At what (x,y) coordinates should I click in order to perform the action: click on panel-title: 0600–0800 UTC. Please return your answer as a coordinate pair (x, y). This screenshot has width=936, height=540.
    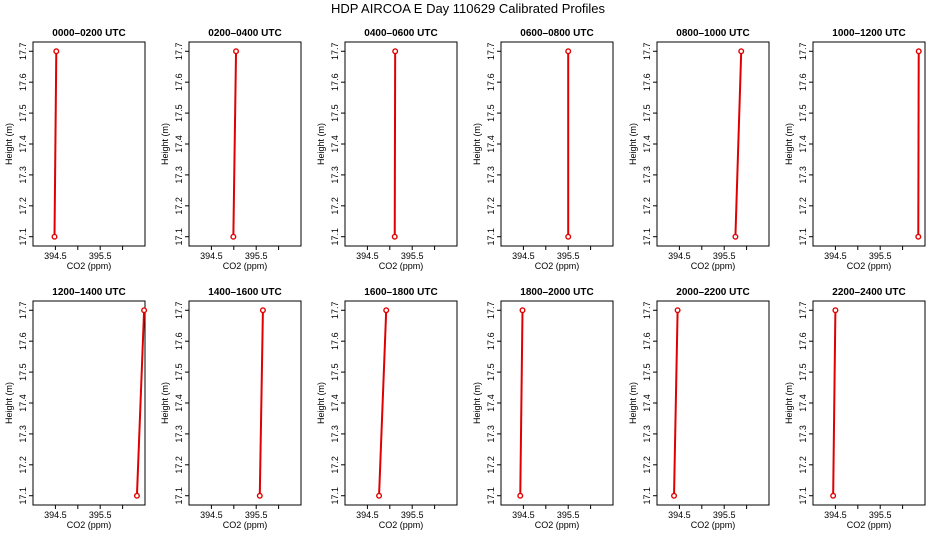
    Looking at the image, I should click on (556, 33).